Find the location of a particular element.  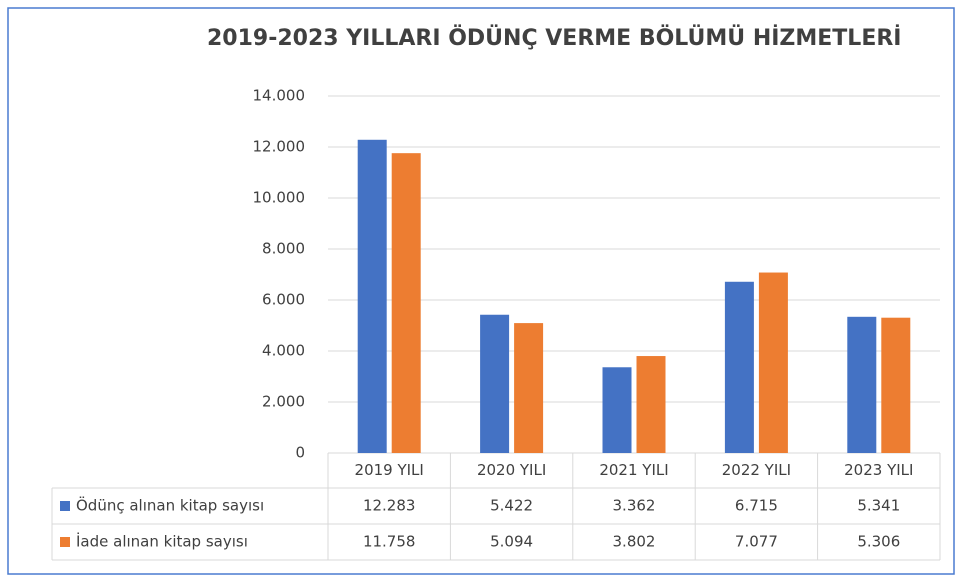

table-value: 5.341 is located at coordinates (878, 506).